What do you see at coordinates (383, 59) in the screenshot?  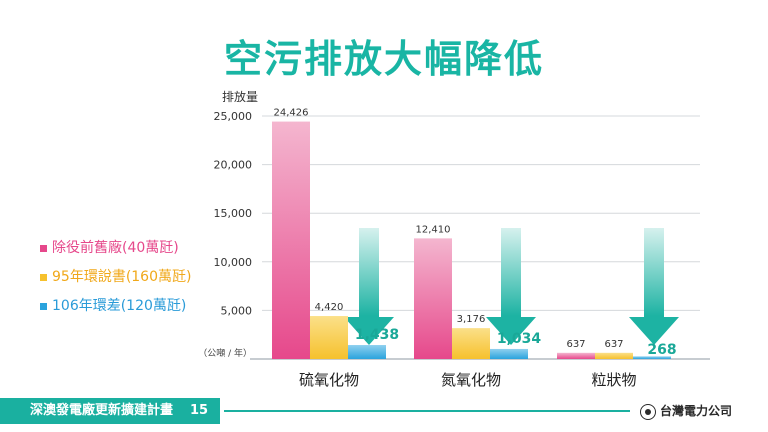 I see `slide-title: 空污排放大幅降低` at bounding box center [383, 59].